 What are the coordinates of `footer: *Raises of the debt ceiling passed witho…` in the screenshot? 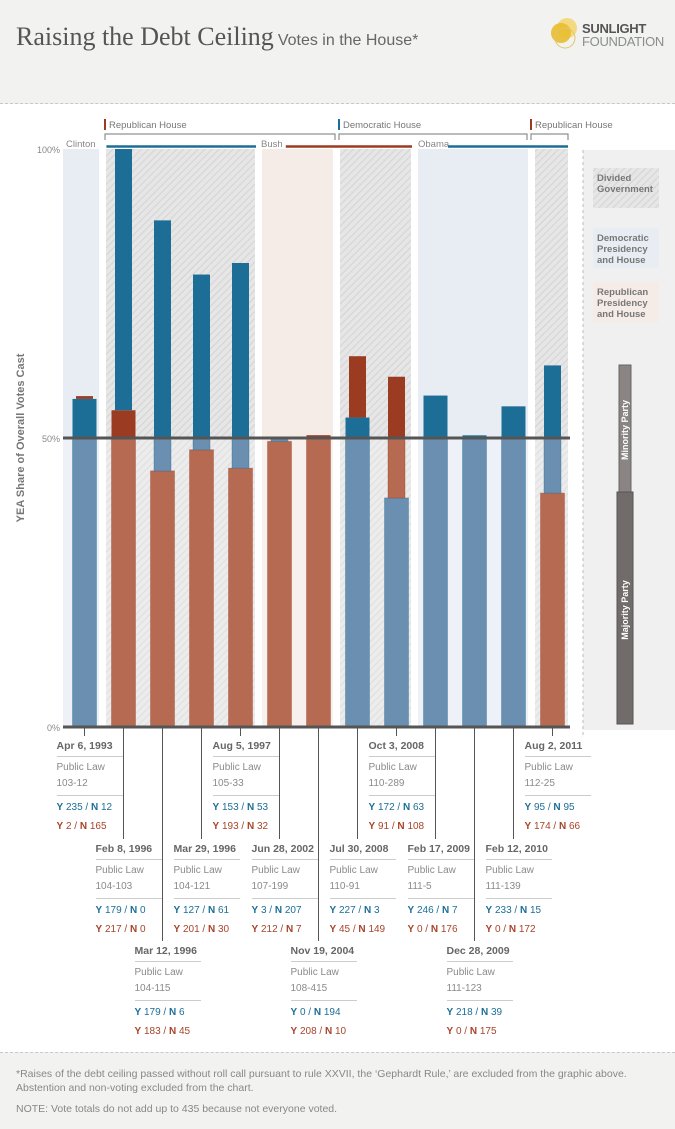 It's located at (337, 1090).